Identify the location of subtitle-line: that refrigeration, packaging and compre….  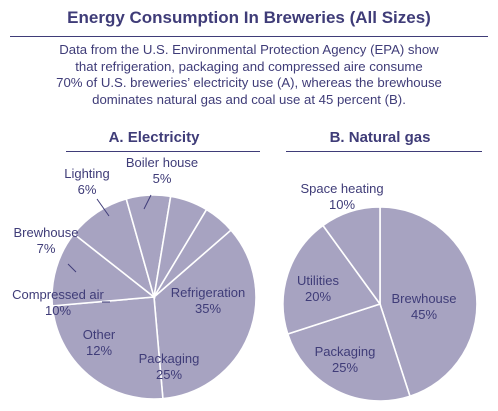
(249, 66).